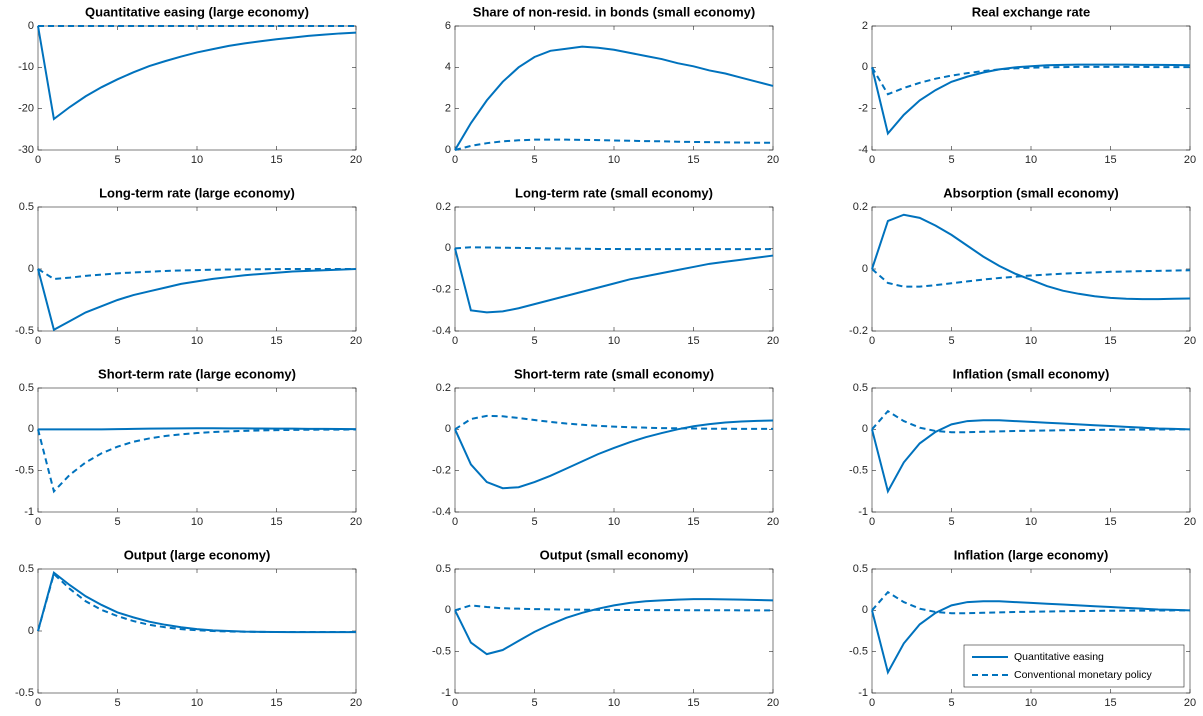 This screenshot has height=716, width=1203. I want to click on subplot-title: Output (large economy), so click(197, 554).